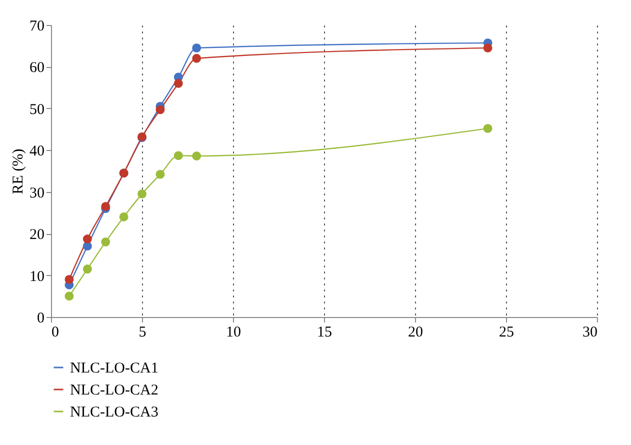 The width and height of the screenshot is (631, 445). Describe the element at coordinates (590, 332) in the screenshot. I see `x-tick-label: 30` at that location.